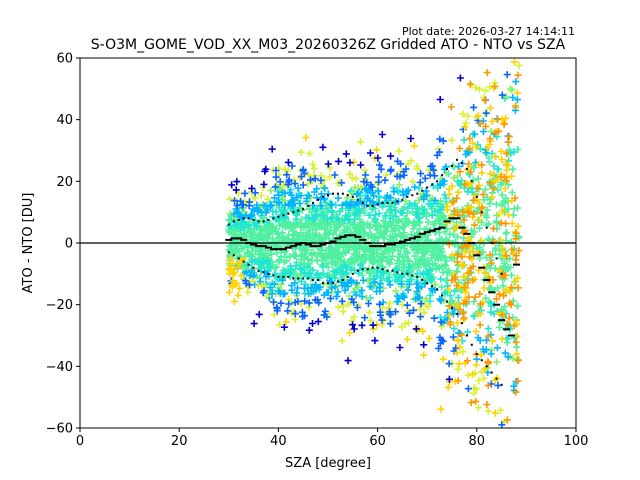 Image resolution: width=640 pixels, height=480 pixels. What do you see at coordinates (64, 59) in the screenshot?
I see `y-tick-label: 60` at bounding box center [64, 59].